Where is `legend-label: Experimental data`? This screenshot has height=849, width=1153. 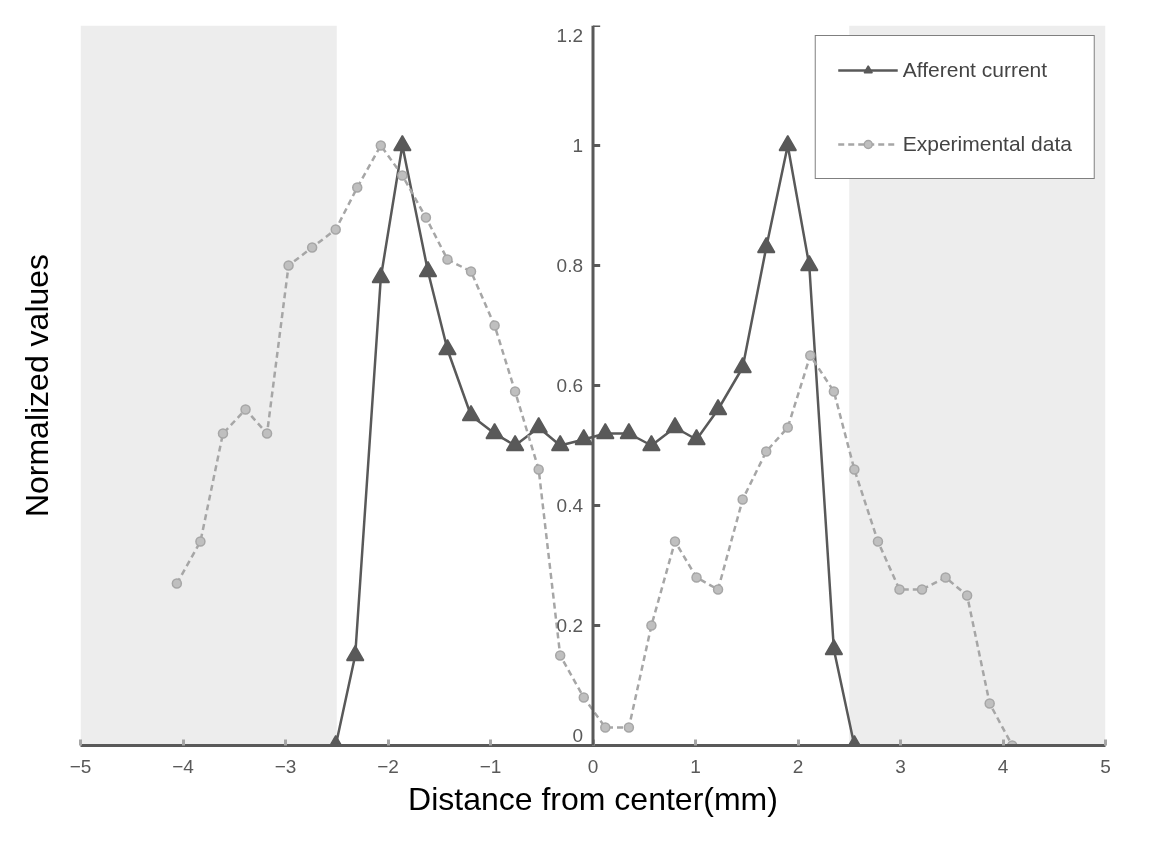
legend-label: Experimental data is located at coordinates (987, 144).